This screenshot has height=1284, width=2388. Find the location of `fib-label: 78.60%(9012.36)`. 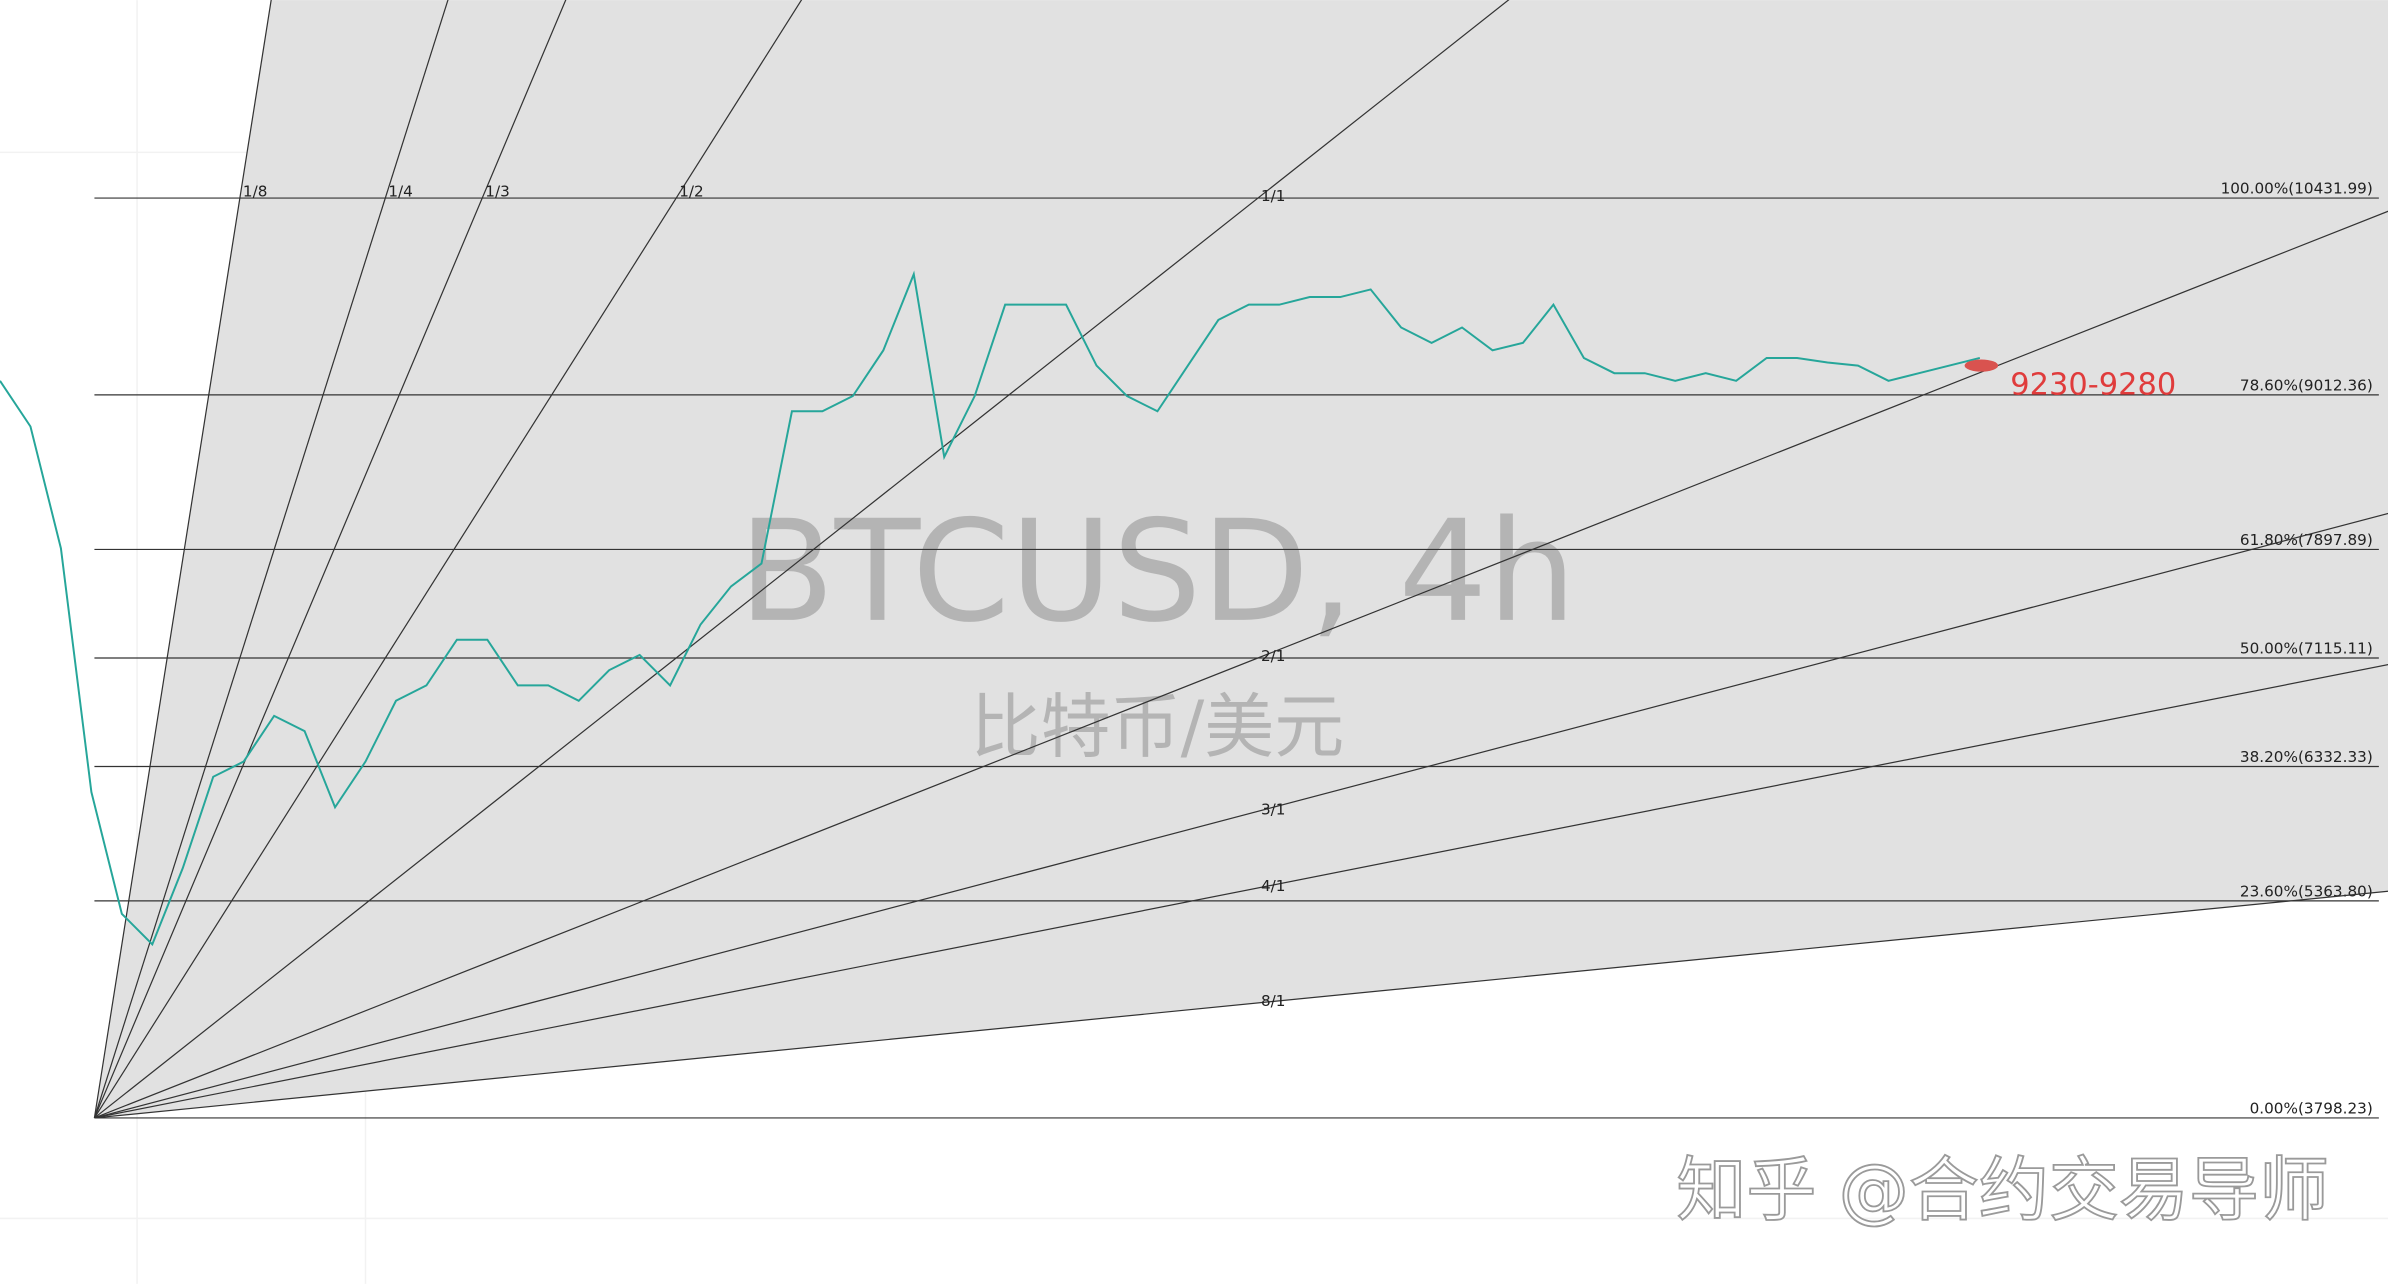

fib-label: 78.60%(9012.36) is located at coordinates (2306, 385).